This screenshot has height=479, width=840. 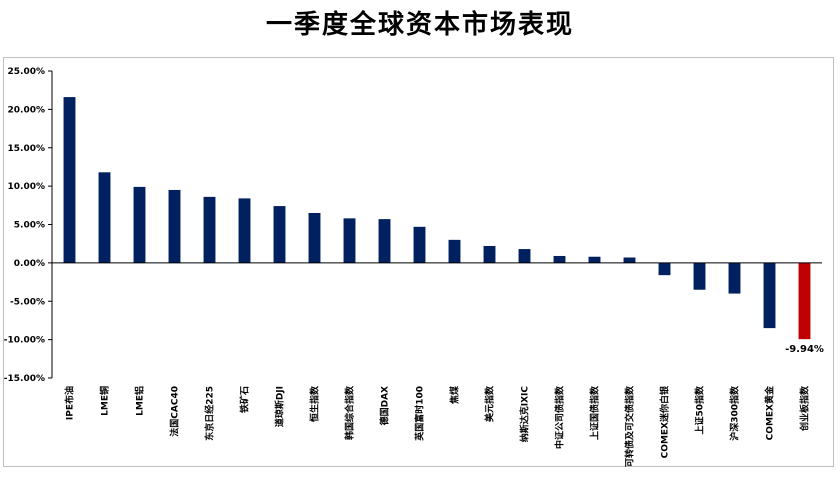 I want to click on x-category-label: COMEX迷你白银, so click(x=665, y=421).